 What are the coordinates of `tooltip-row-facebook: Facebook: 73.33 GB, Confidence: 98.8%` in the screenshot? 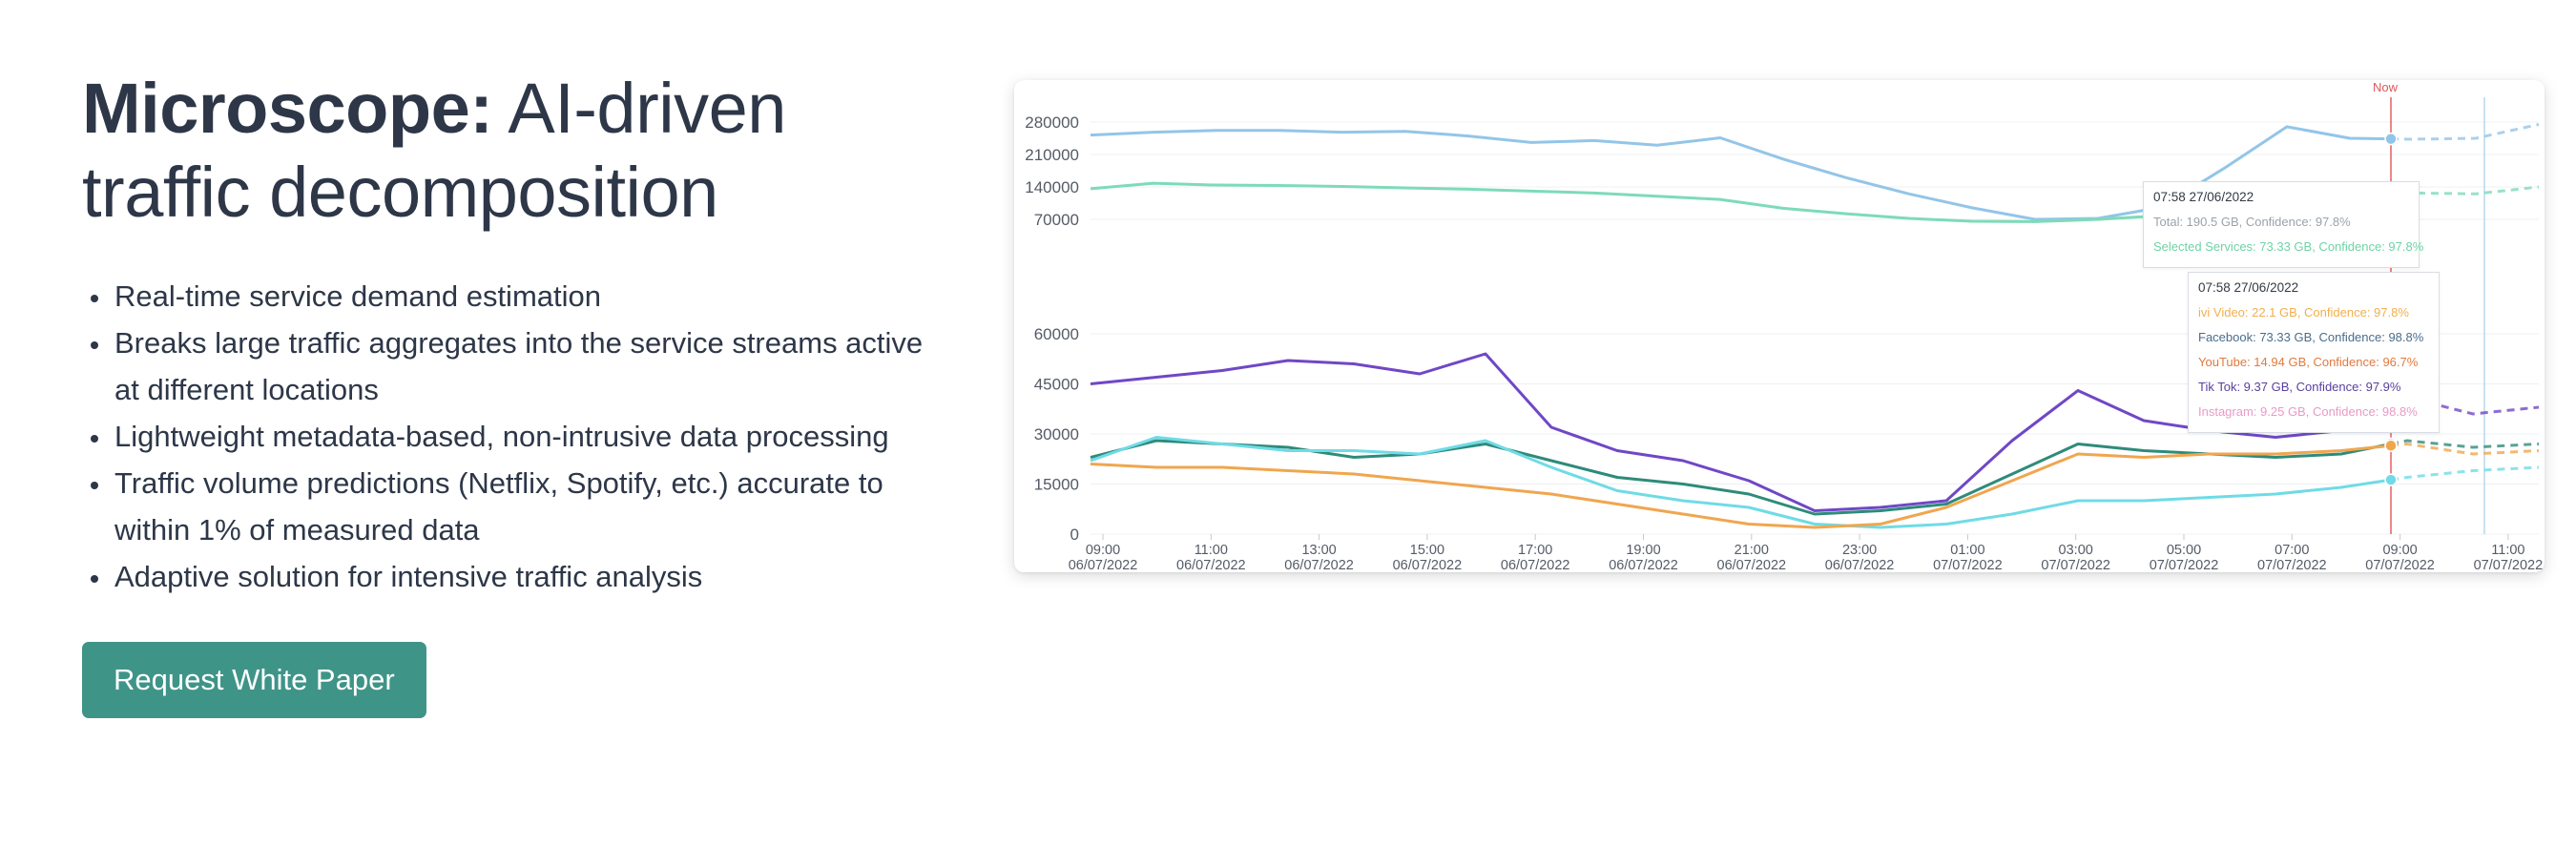 It's located at (2311, 337).